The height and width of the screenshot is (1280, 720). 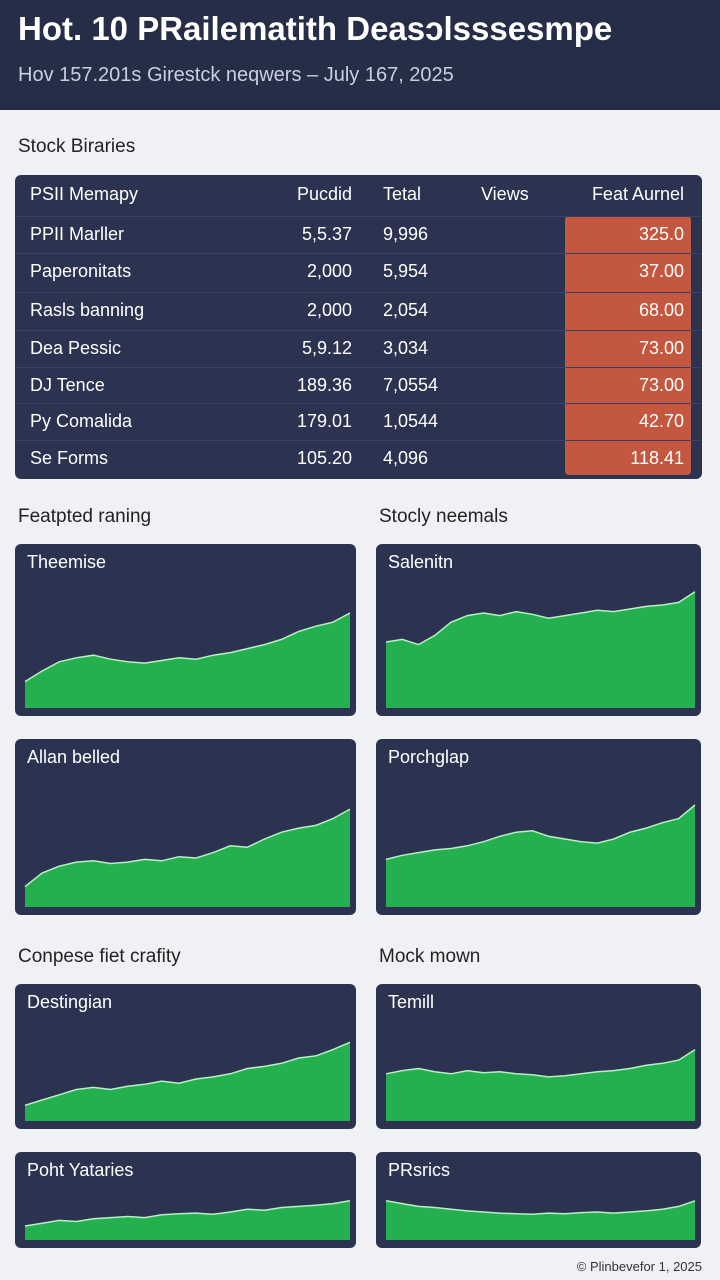 What do you see at coordinates (87, 310) in the screenshot?
I see `table-cell: Rasls banning` at bounding box center [87, 310].